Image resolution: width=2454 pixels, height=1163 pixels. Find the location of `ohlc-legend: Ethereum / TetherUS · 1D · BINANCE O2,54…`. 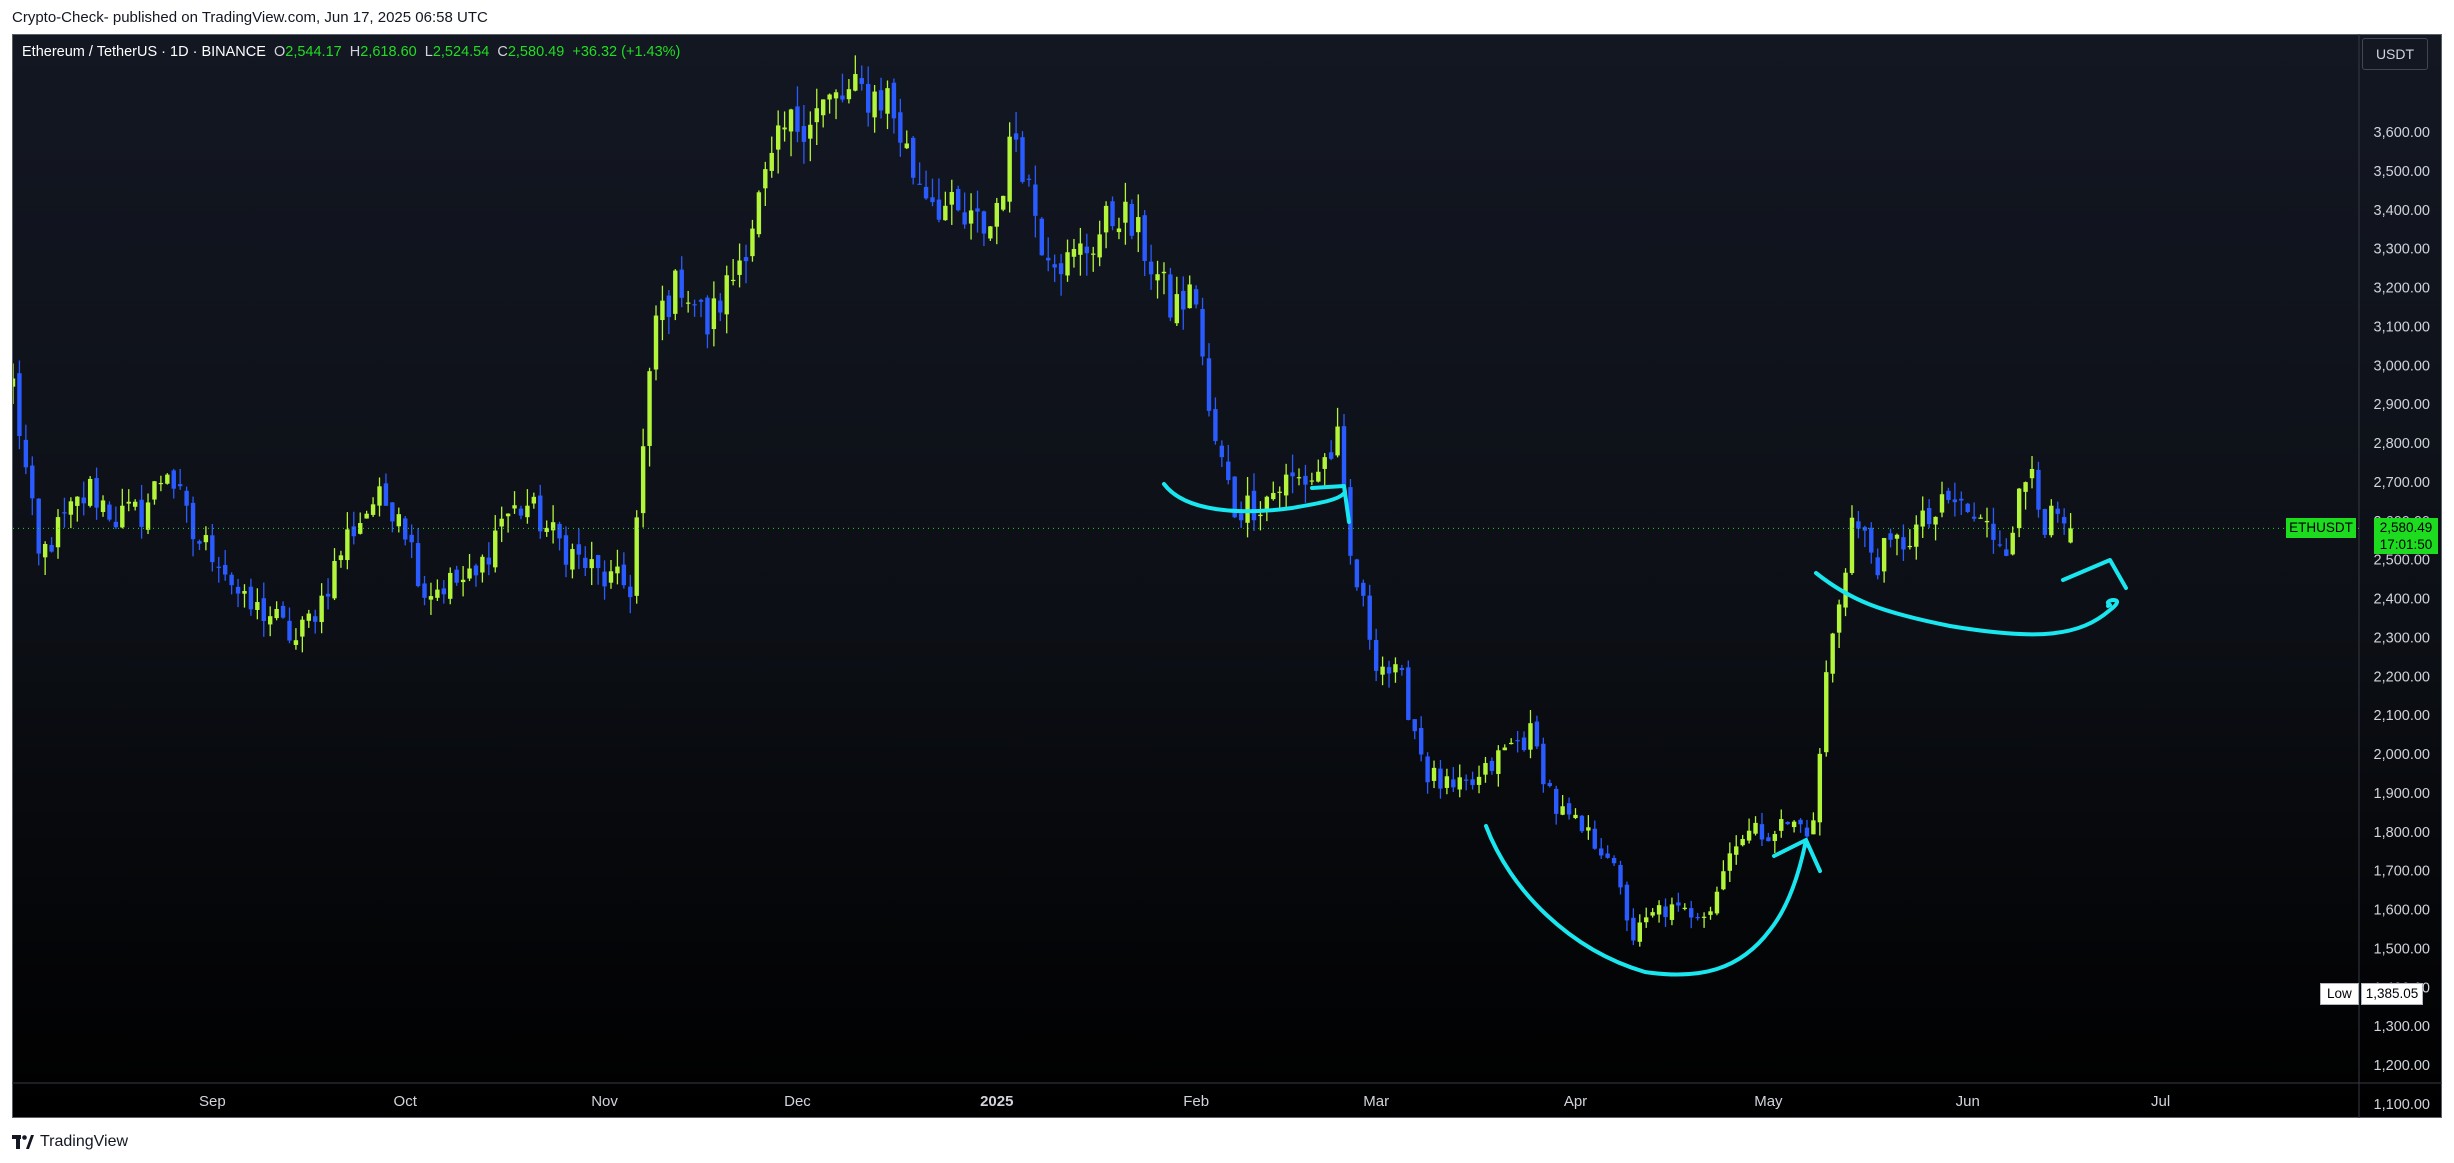

ohlc-legend: Ethereum / TetherUS · 1D · BINANCE O2,54… is located at coordinates (351, 52).